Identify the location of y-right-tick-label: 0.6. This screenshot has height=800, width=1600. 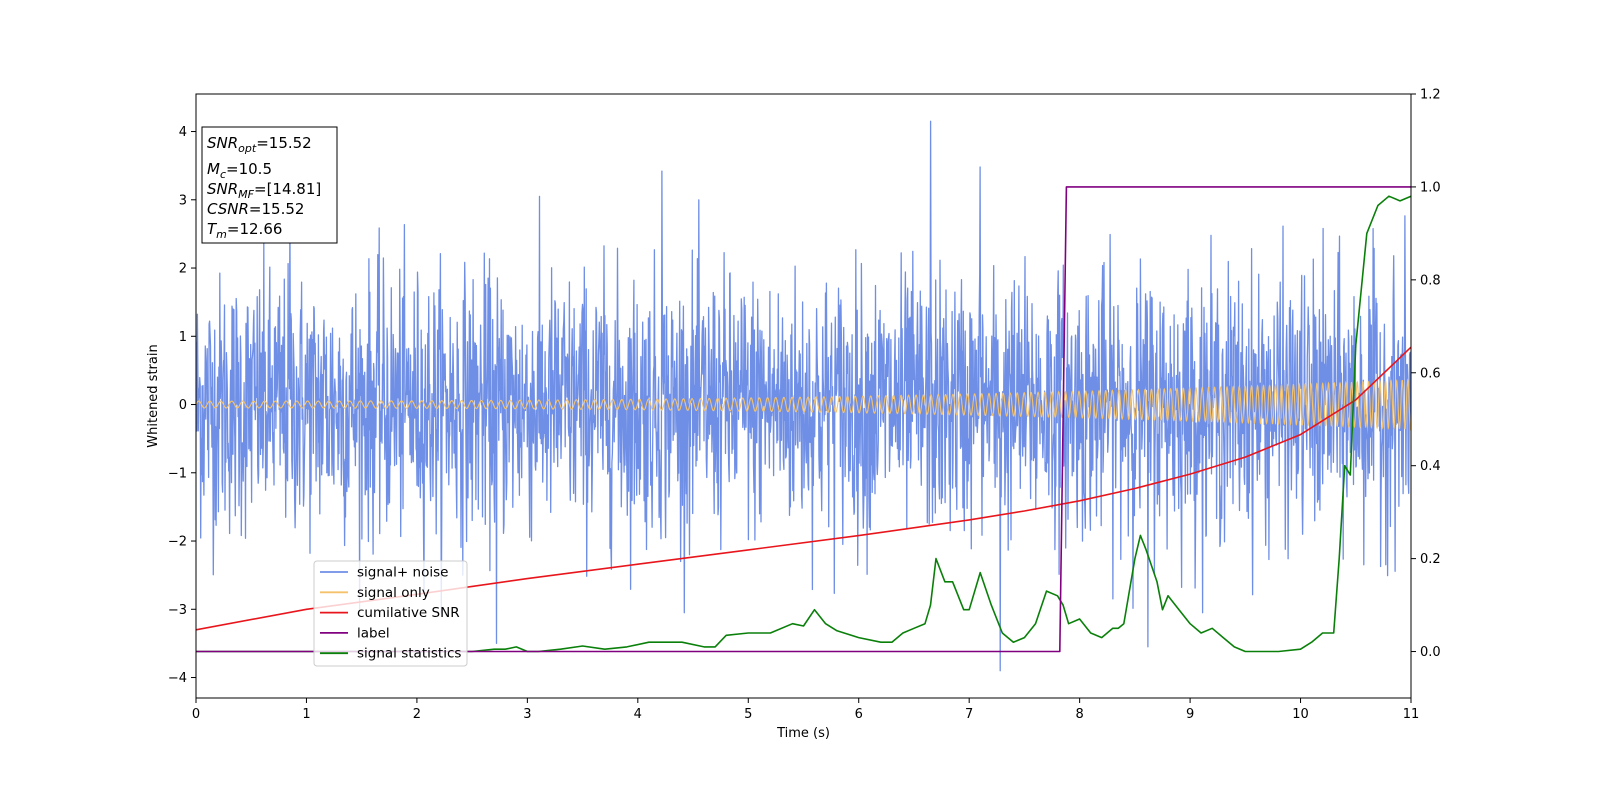
(1430, 373).